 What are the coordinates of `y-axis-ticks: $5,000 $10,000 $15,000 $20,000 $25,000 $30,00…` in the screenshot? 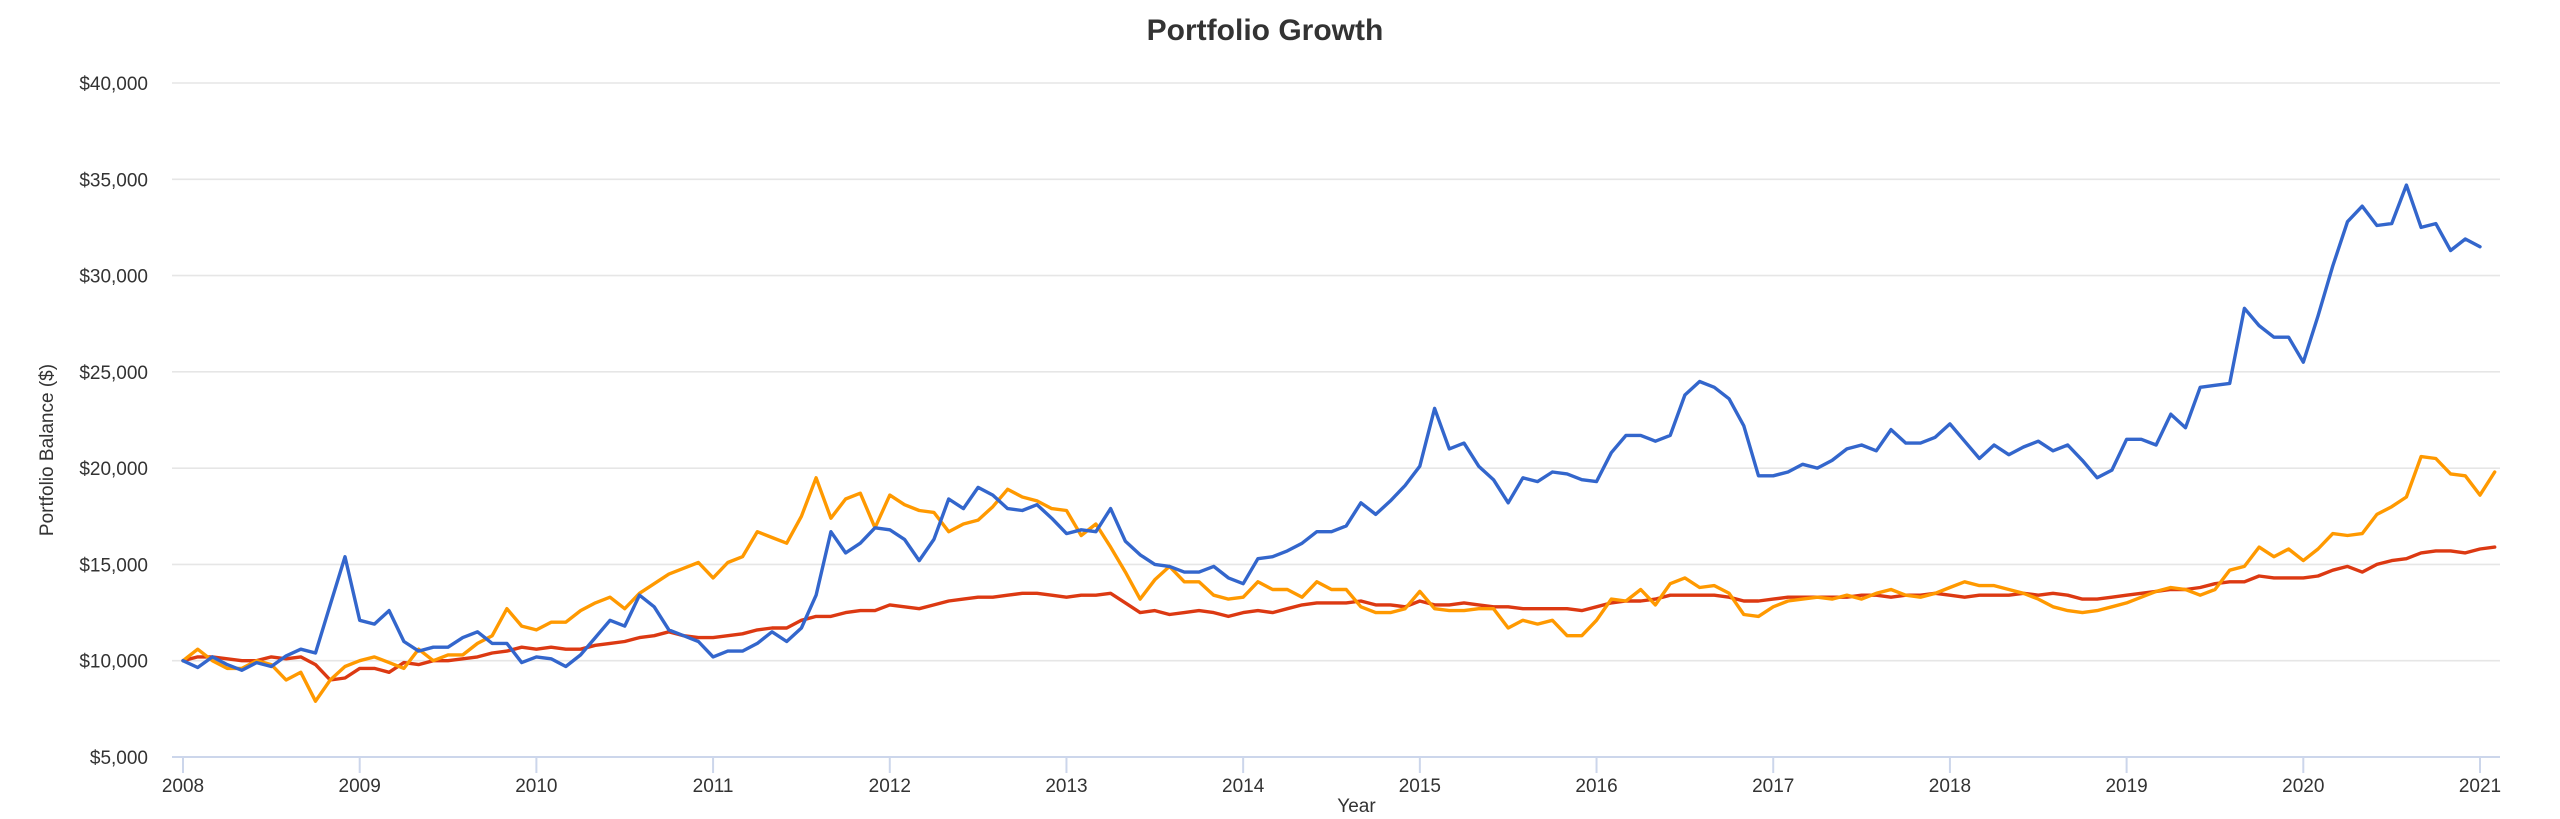 It's located at (113, 421).